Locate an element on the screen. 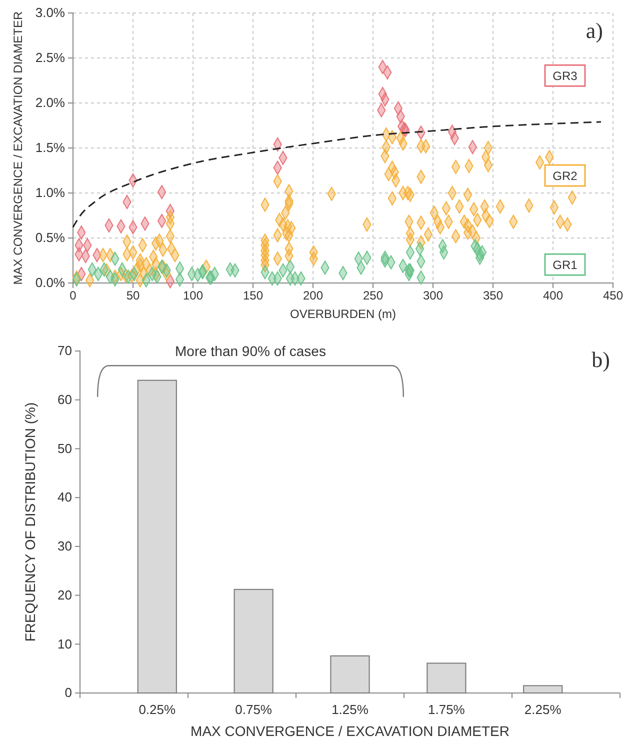 The width and height of the screenshot is (627, 745). annotation: a) is located at coordinates (594, 30).